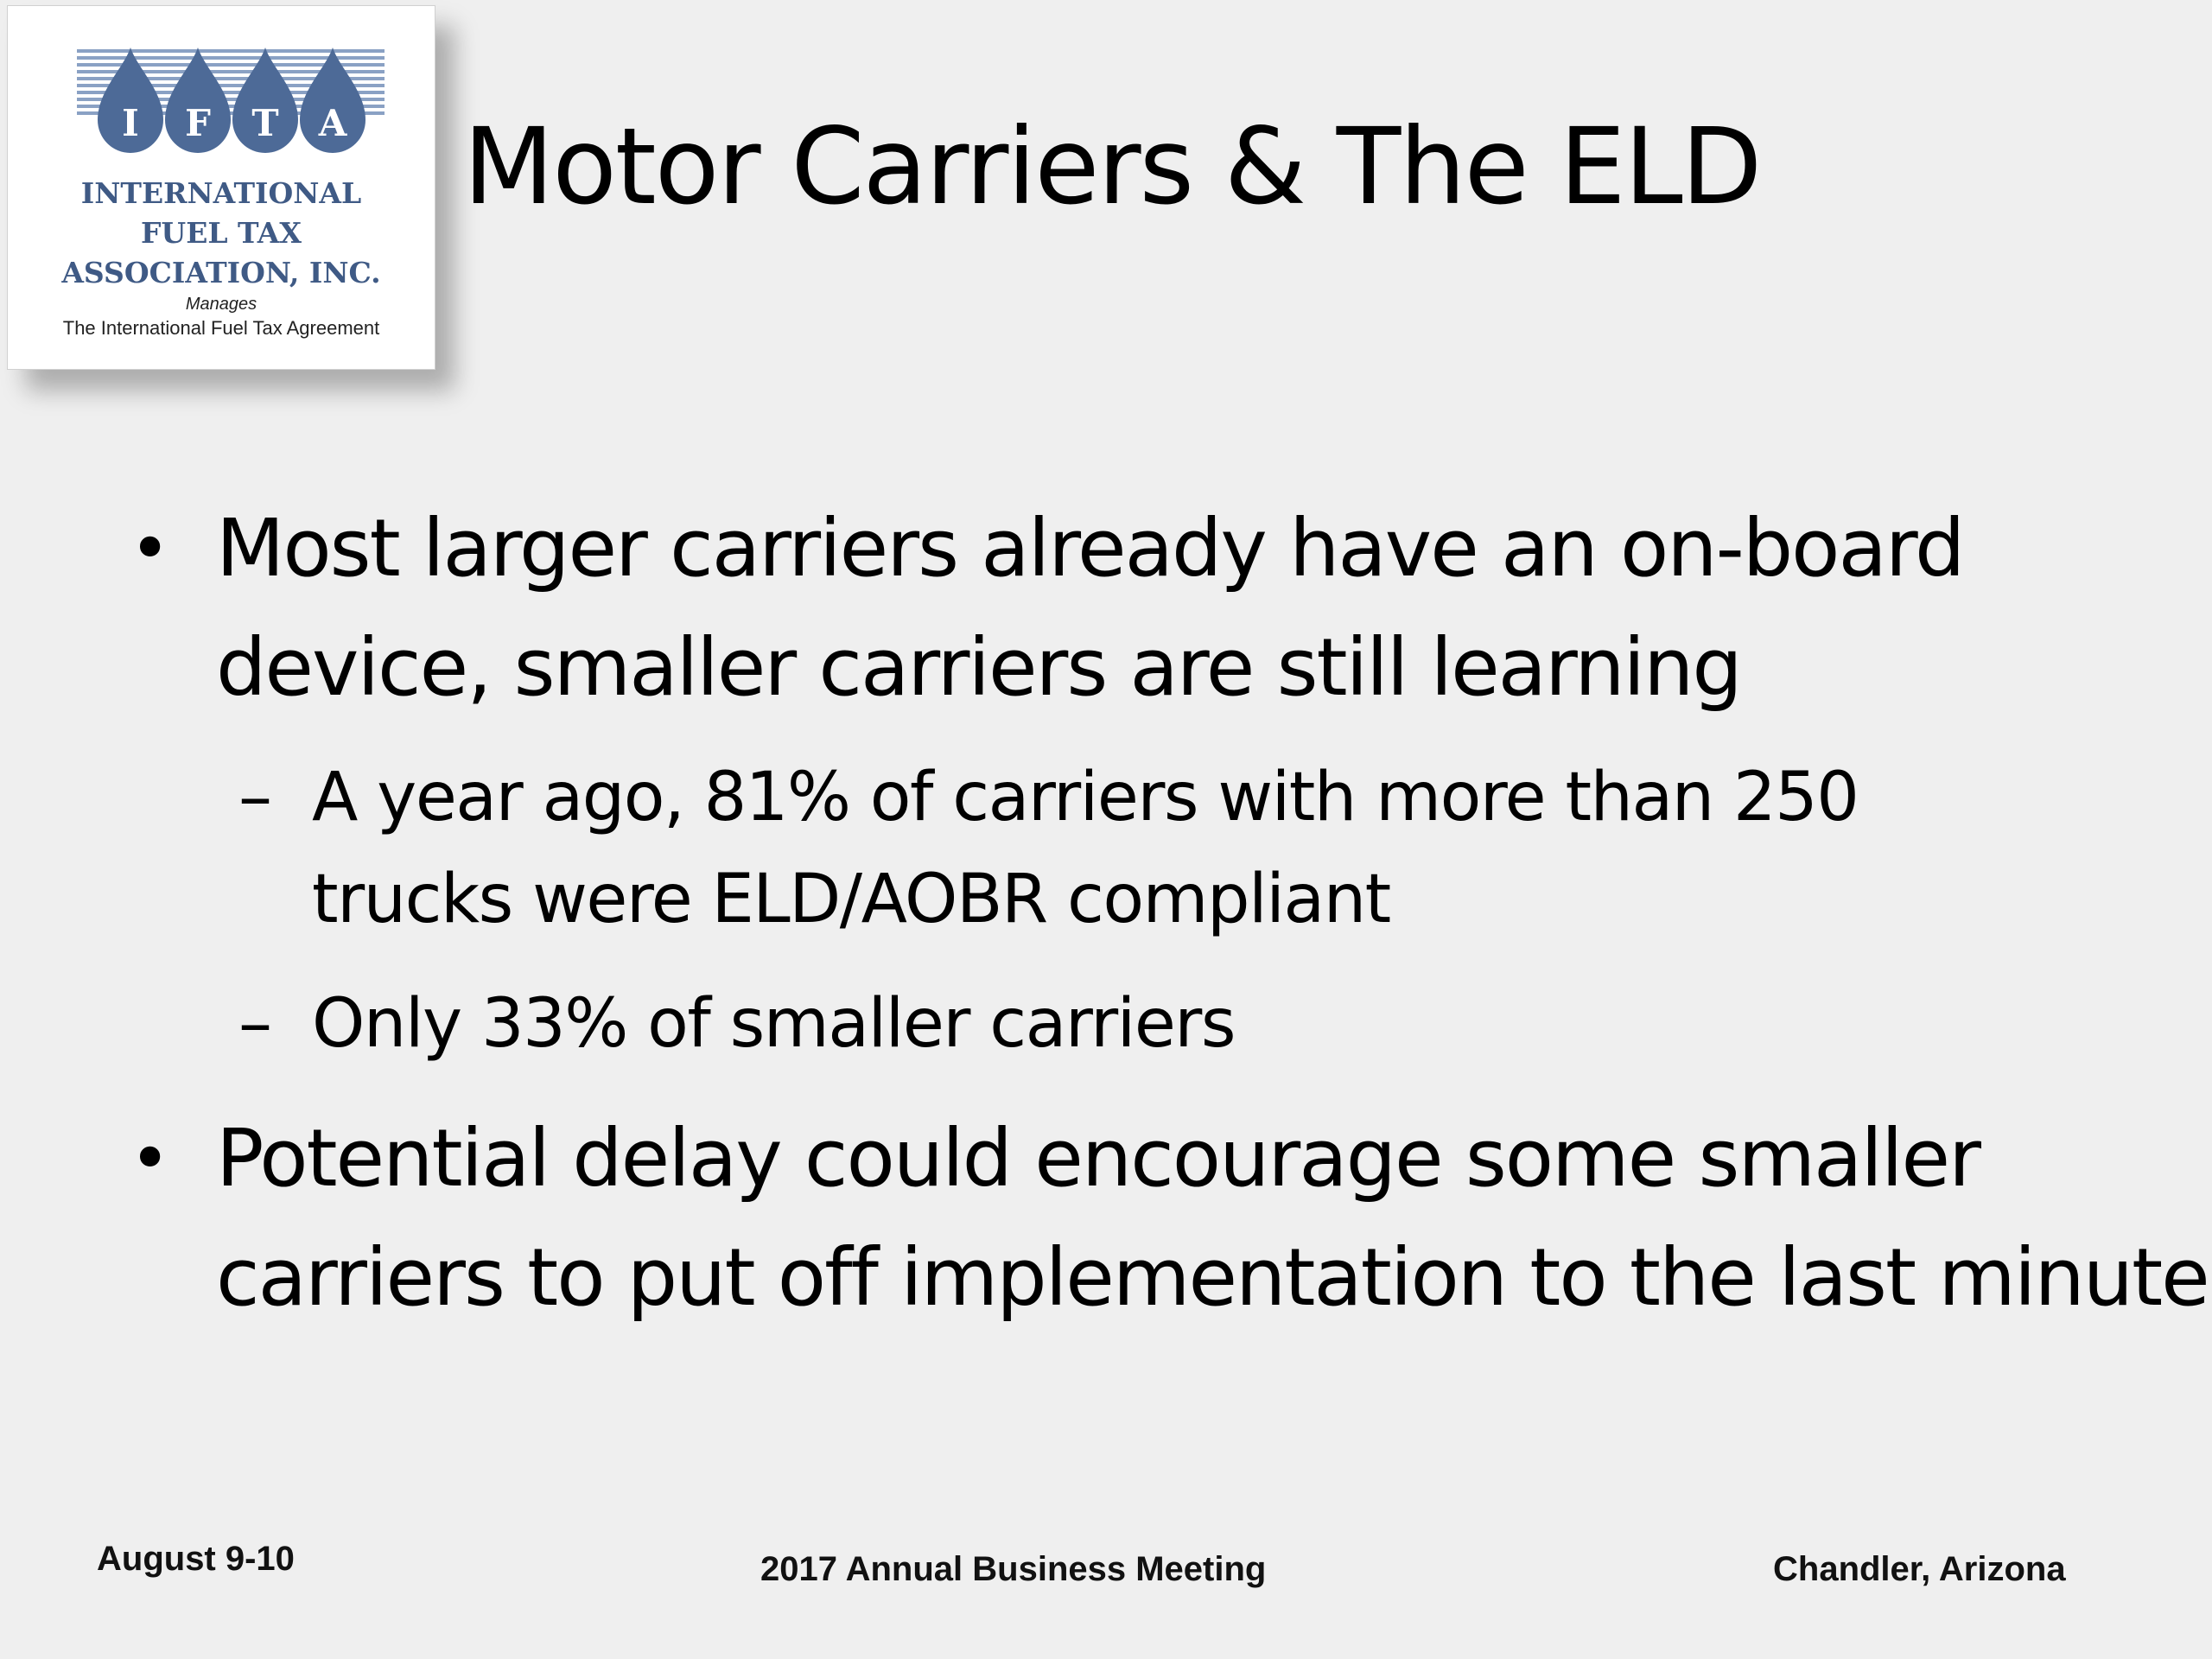 Image resolution: width=2212 pixels, height=1659 pixels. What do you see at coordinates (221, 304) in the screenshot?
I see `logo-manages-text: Manages` at bounding box center [221, 304].